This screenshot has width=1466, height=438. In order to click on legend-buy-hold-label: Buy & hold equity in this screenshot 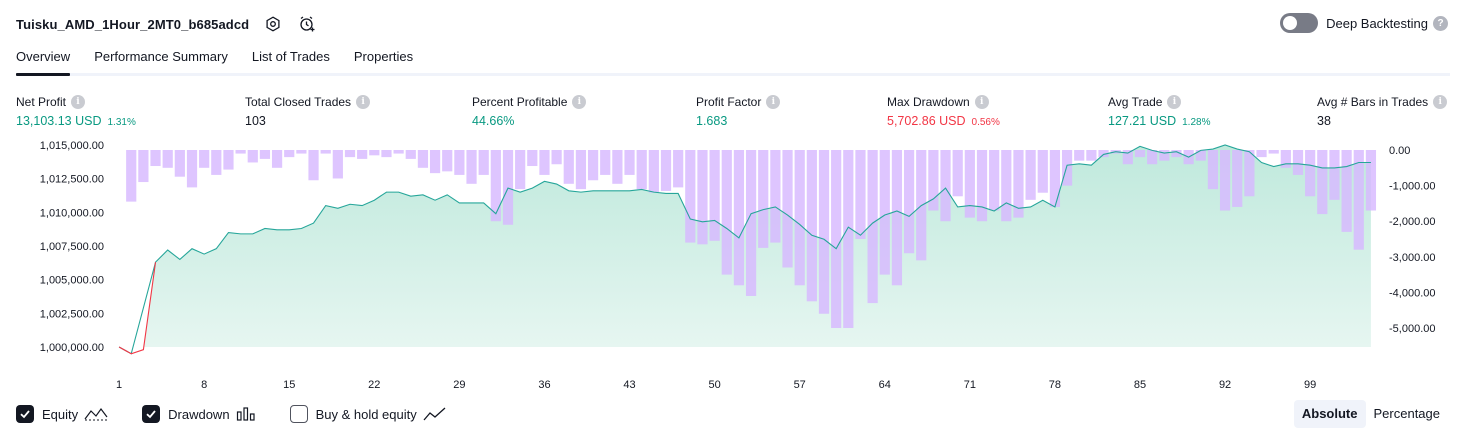, I will do `click(366, 414)`.